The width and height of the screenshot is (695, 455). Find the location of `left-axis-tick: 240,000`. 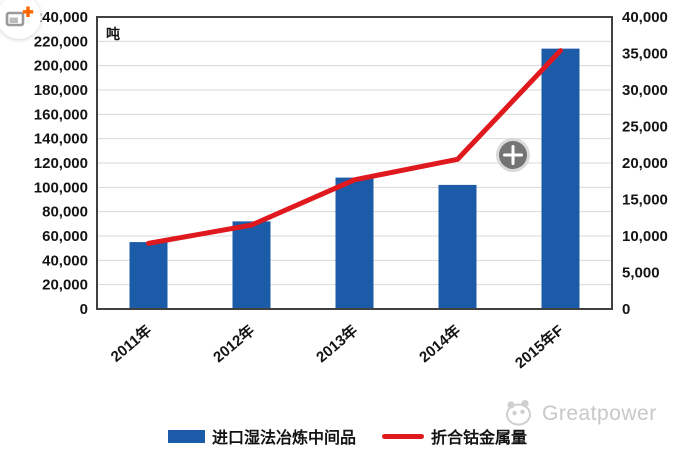

left-axis-tick: 240,000 is located at coordinates (61, 17).